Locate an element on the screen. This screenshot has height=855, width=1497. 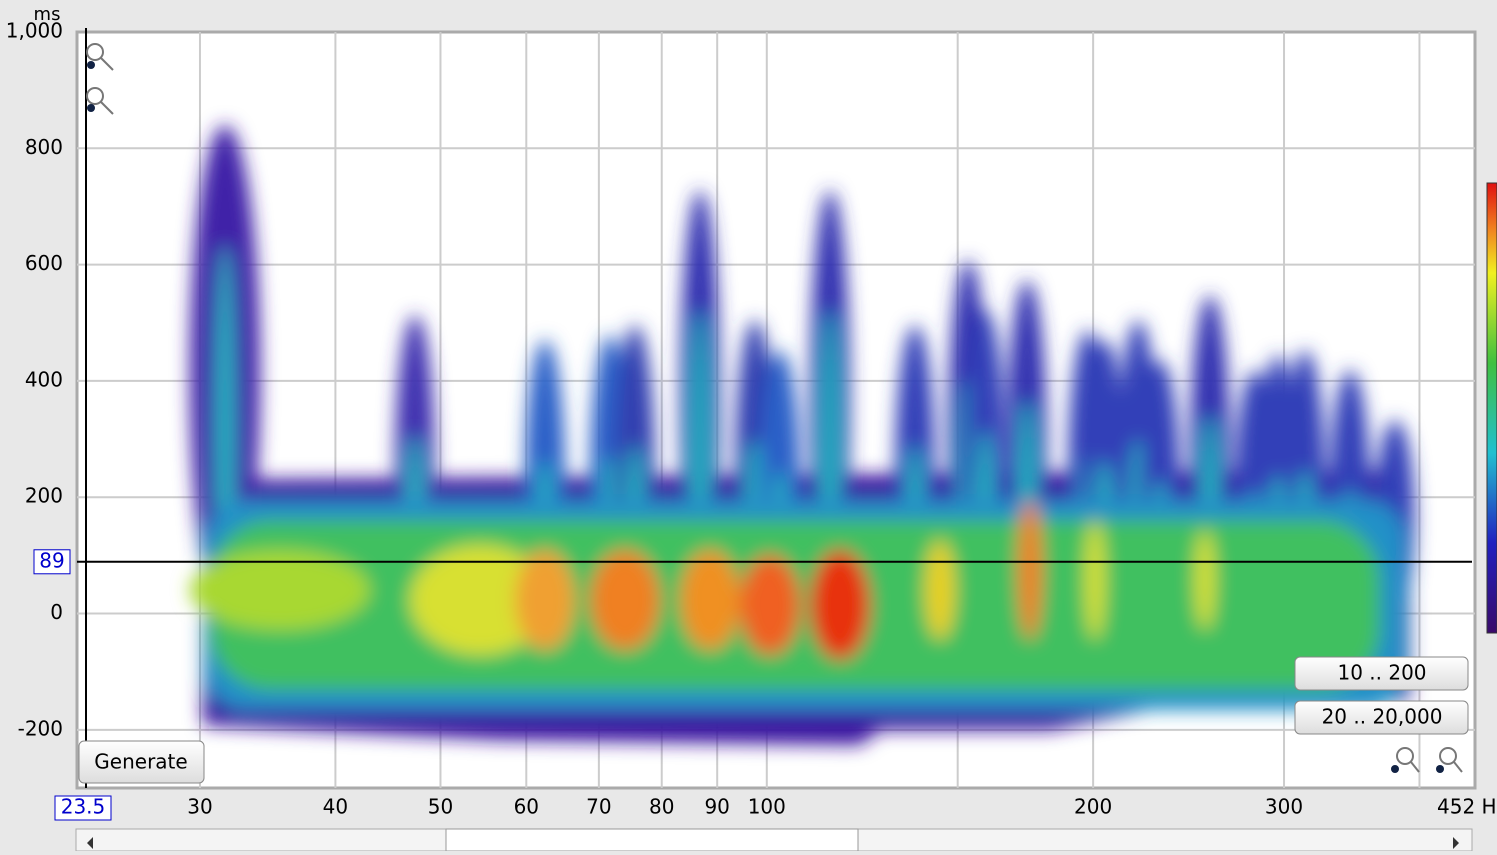
y-tick-label: 400 is located at coordinates (44, 379).